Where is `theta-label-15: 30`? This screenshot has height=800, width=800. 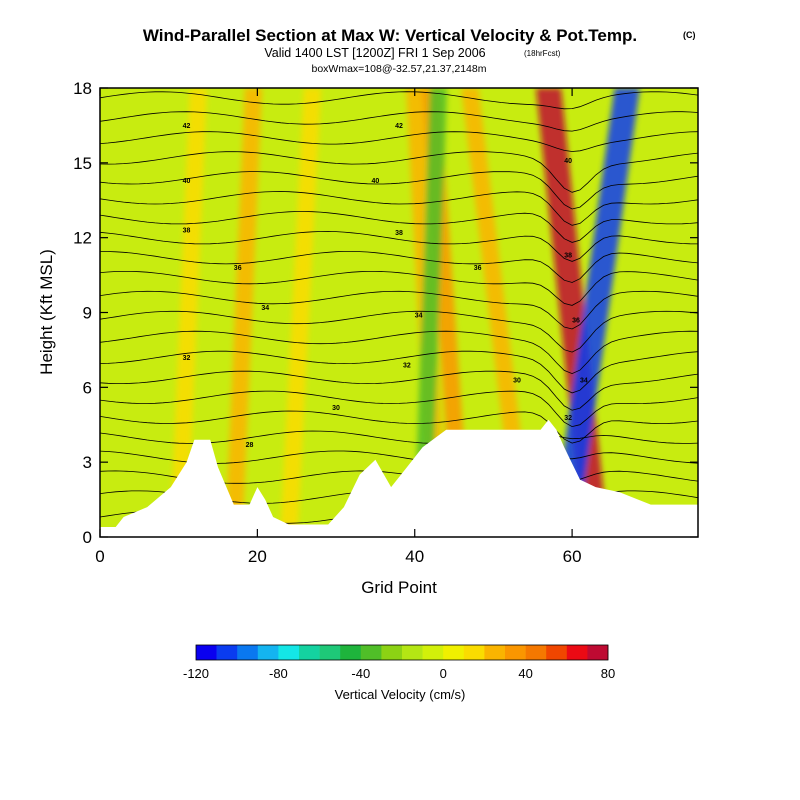
theta-label-15: 30 is located at coordinates (517, 380).